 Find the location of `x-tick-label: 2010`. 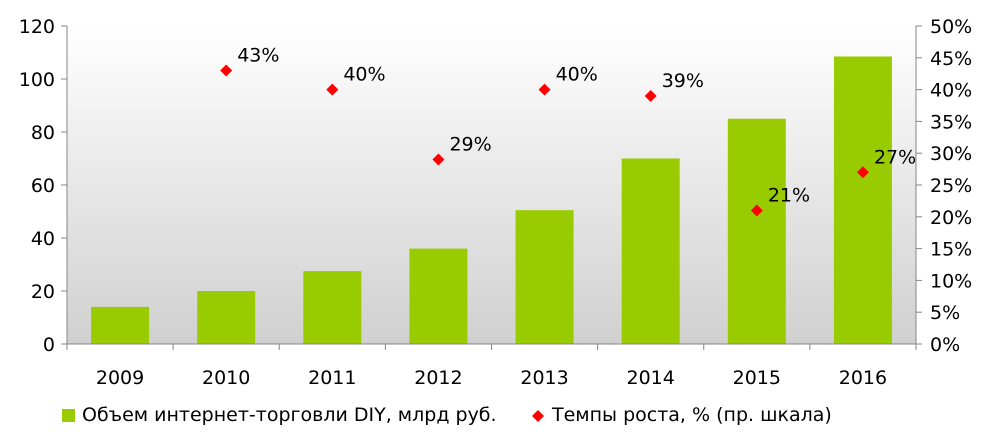

x-tick-label: 2010 is located at coordinates (226, 378).